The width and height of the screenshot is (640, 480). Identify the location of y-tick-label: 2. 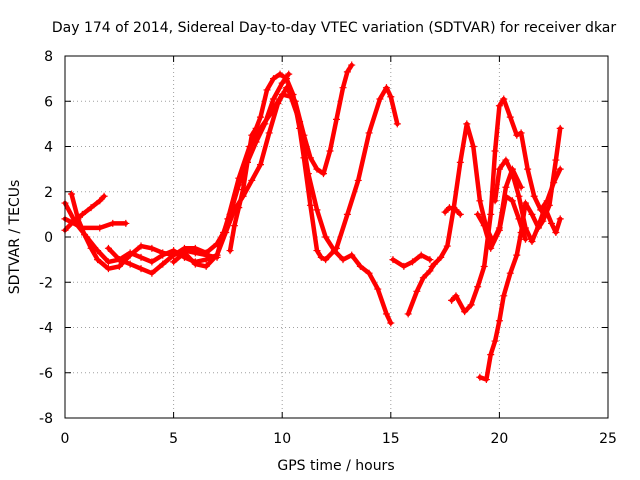
(48, 193).